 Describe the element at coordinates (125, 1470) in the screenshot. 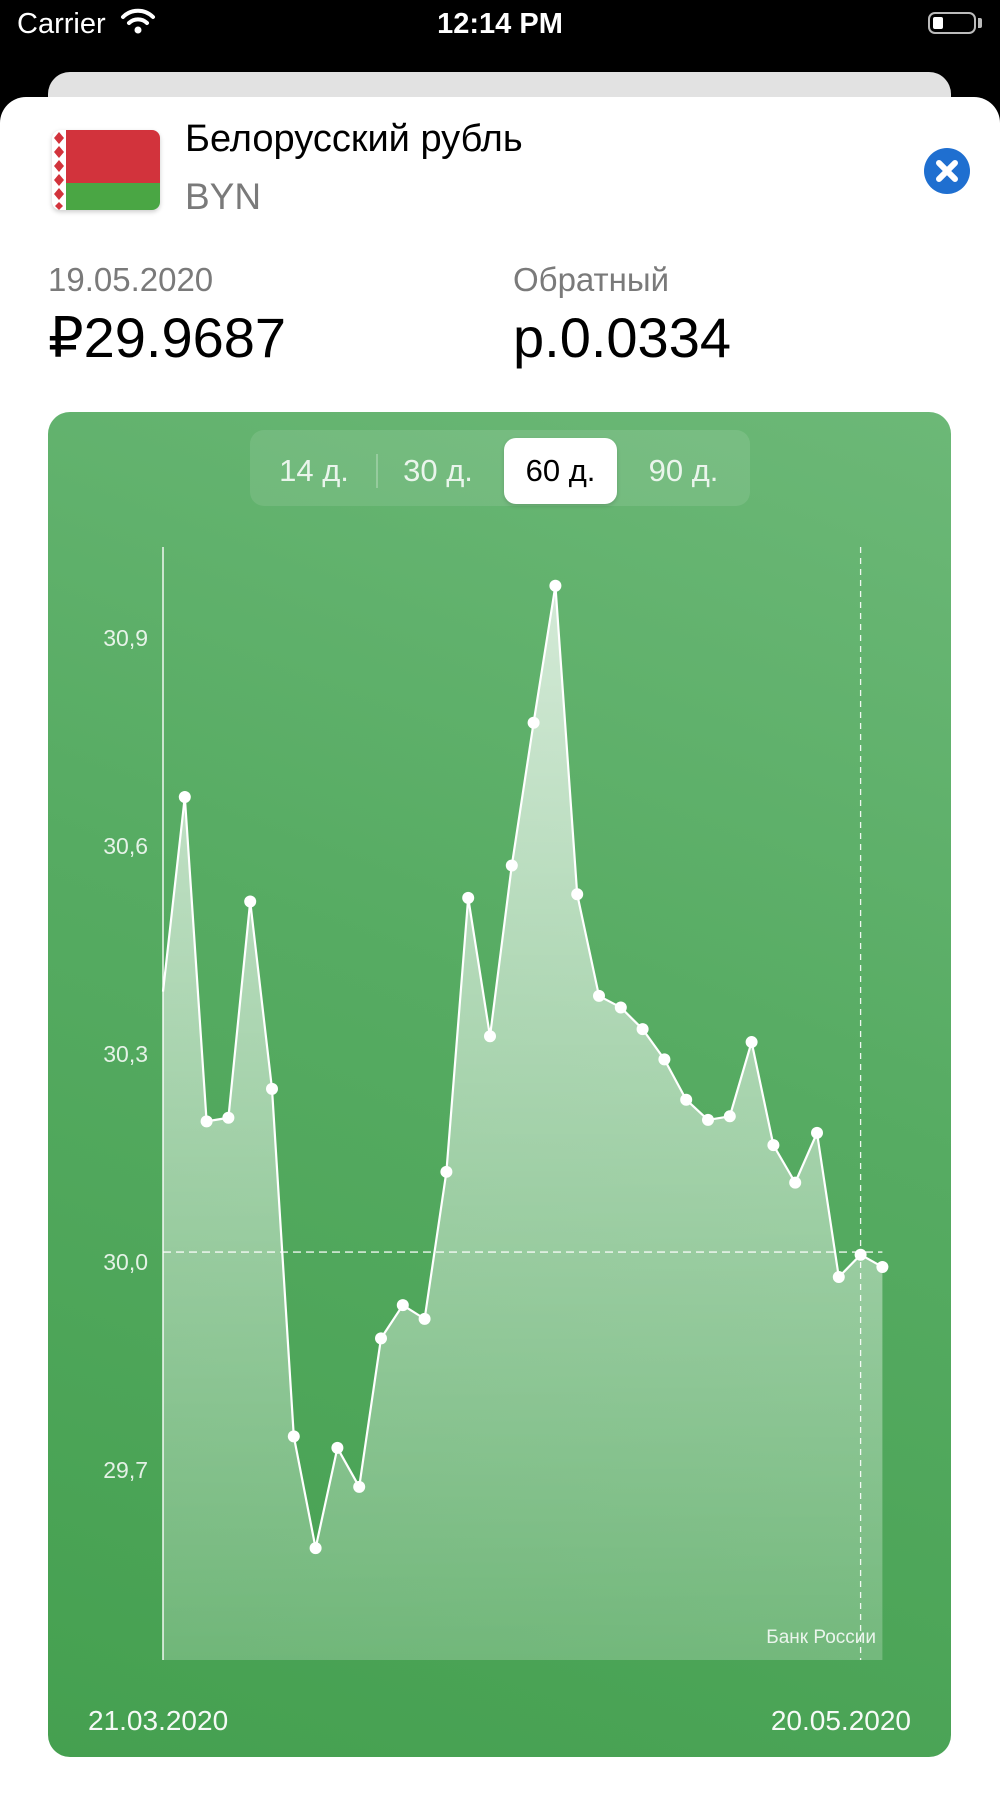

I see `y-tick-label: 29,7` at that location.